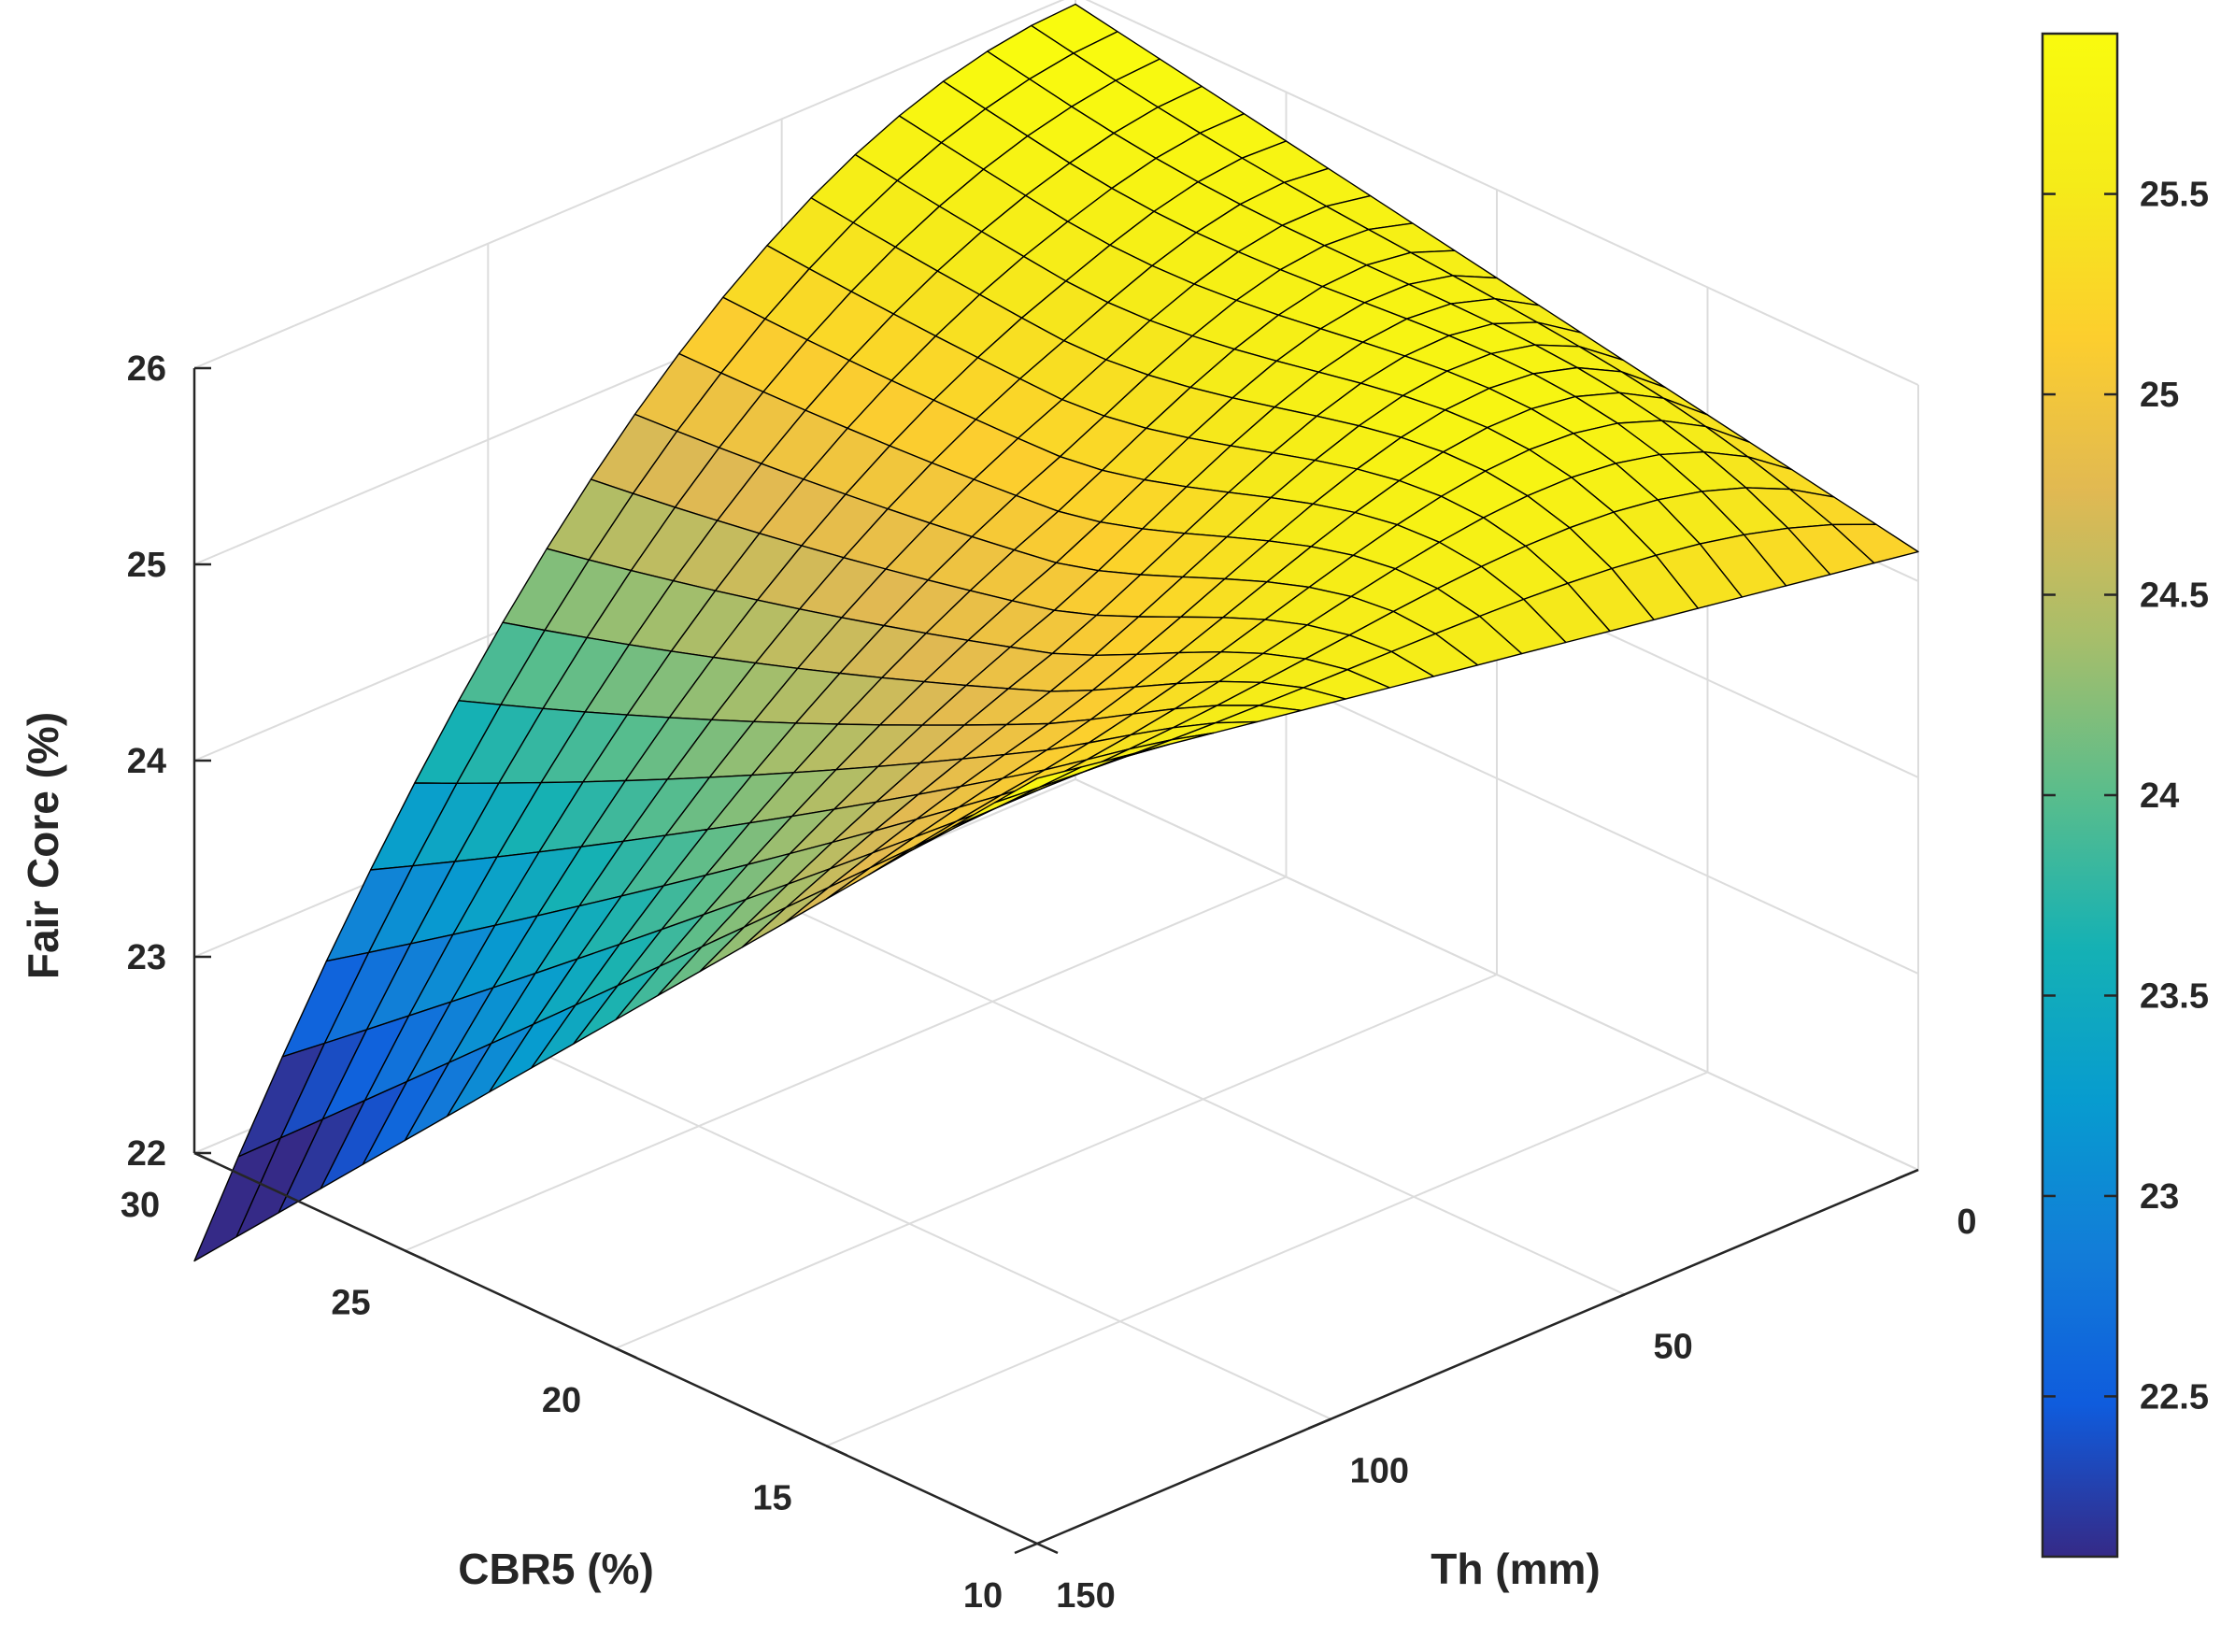 The image size is (2235, 1652). What do you see at coordinates (2159, 1197) in the screenshot?
I see `colorbar-tick-label: 23` at bounding box center [2159, 1197].